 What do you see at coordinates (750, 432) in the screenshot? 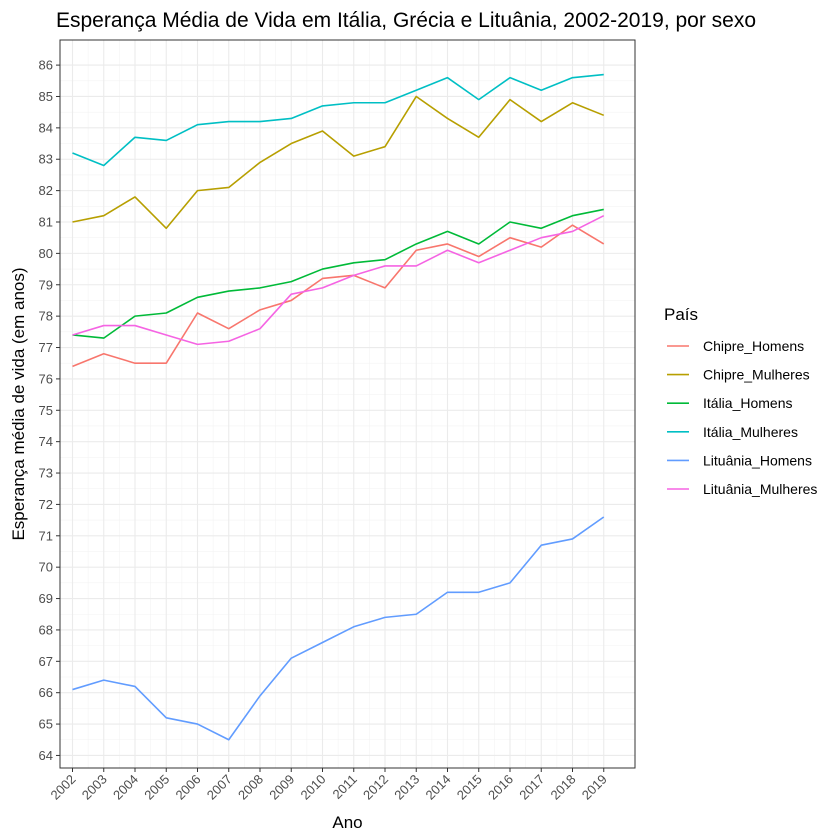
I see `legend-label-3: Itália_Mulheres` at bounding box center [750, 432].